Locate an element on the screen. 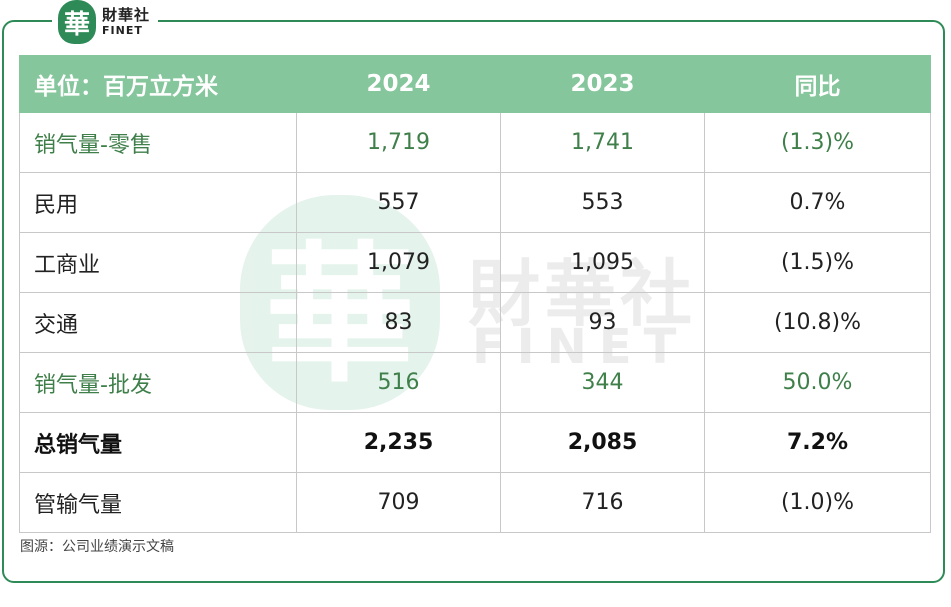 Image resolution: width=951 pixels, height=607 pixels. table-row-commercial: 工商业 1,079 1,095 (1.5)% is located at coordinates (475, 262).